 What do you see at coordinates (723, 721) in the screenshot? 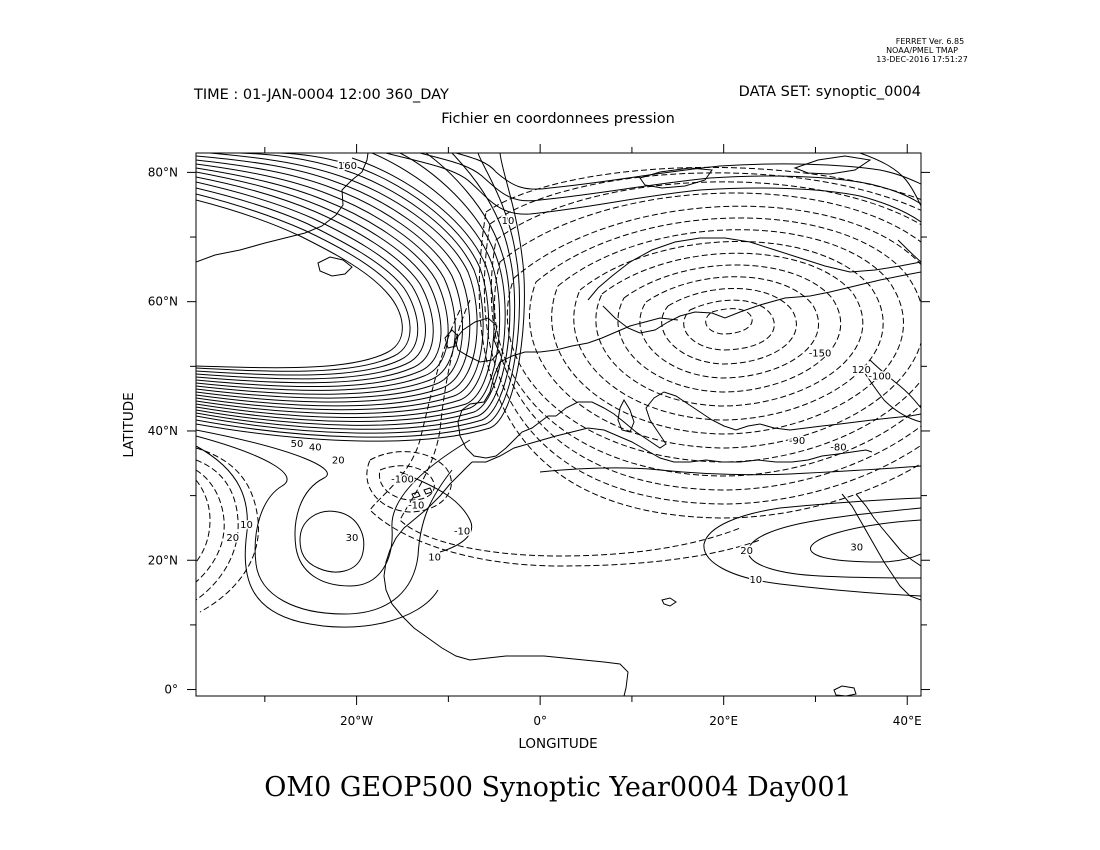
I see `x-tick-label: 20°E` at bounding box center [723, 721].